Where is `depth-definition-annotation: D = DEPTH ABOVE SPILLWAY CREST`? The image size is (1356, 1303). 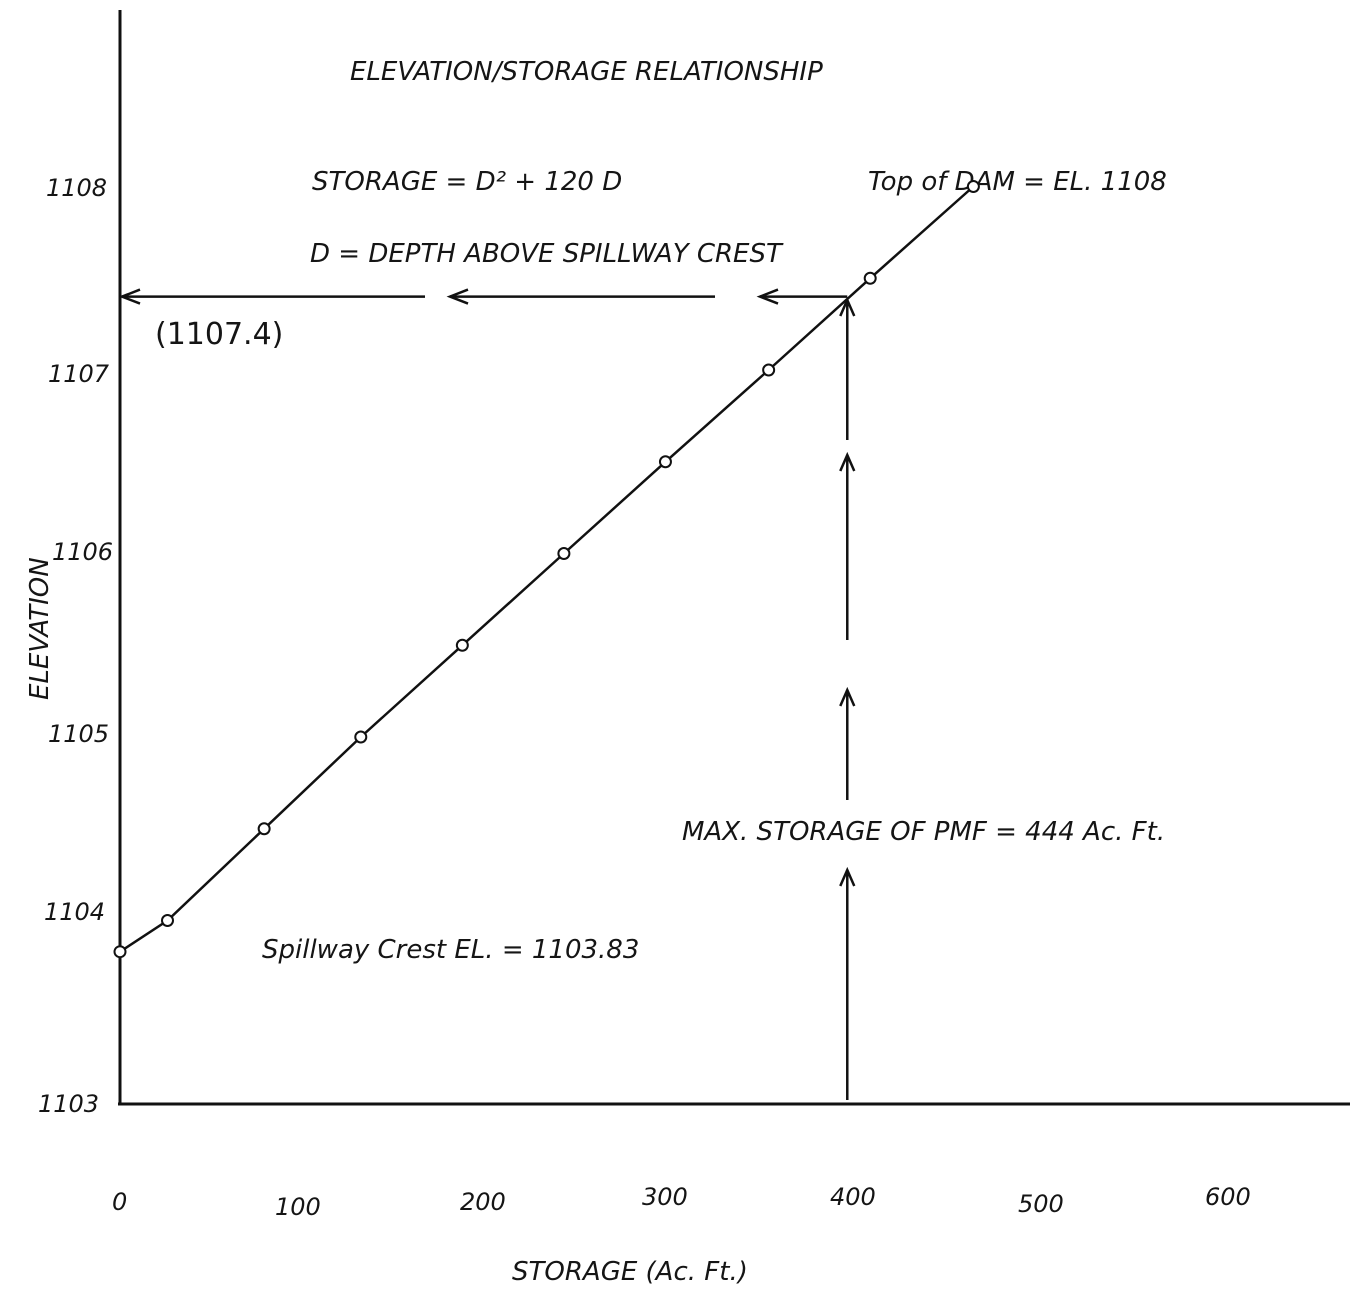 depth-definition-annotation: D = DEPTH ABOVE SPILLWAY CREST is located at coordinates (547, 254).